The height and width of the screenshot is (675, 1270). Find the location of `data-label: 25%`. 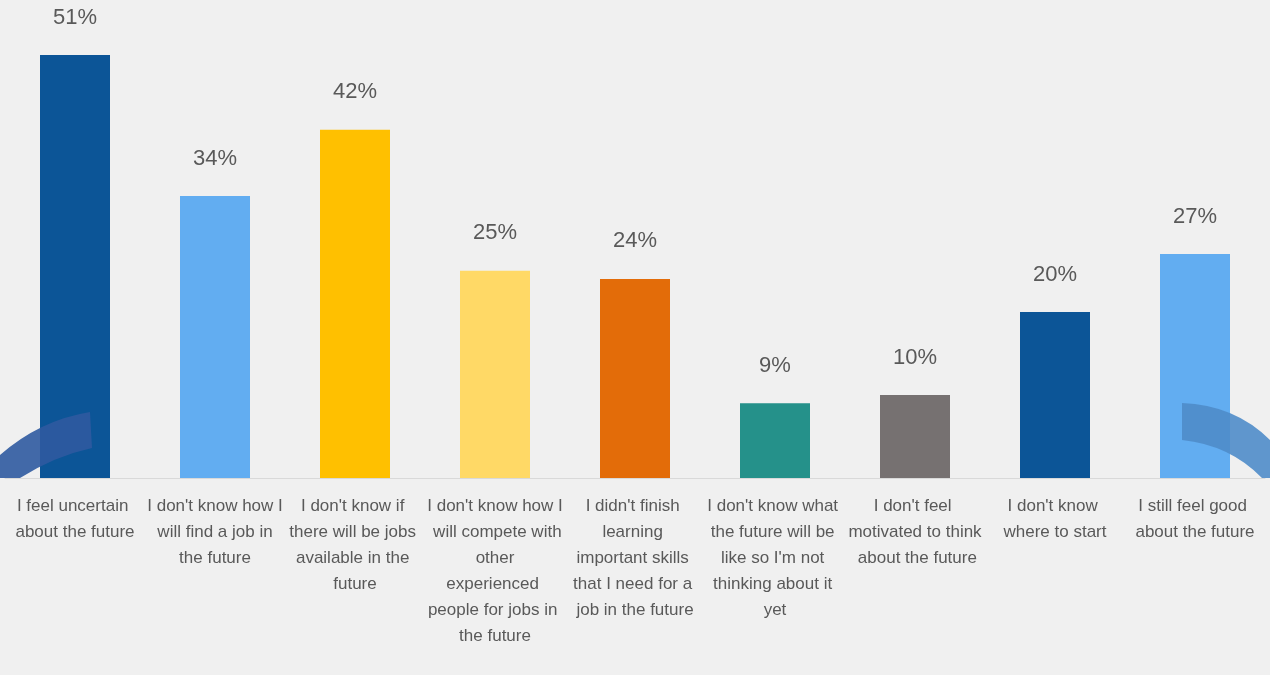

data-label: 25% is located at coordinates (495, 232).